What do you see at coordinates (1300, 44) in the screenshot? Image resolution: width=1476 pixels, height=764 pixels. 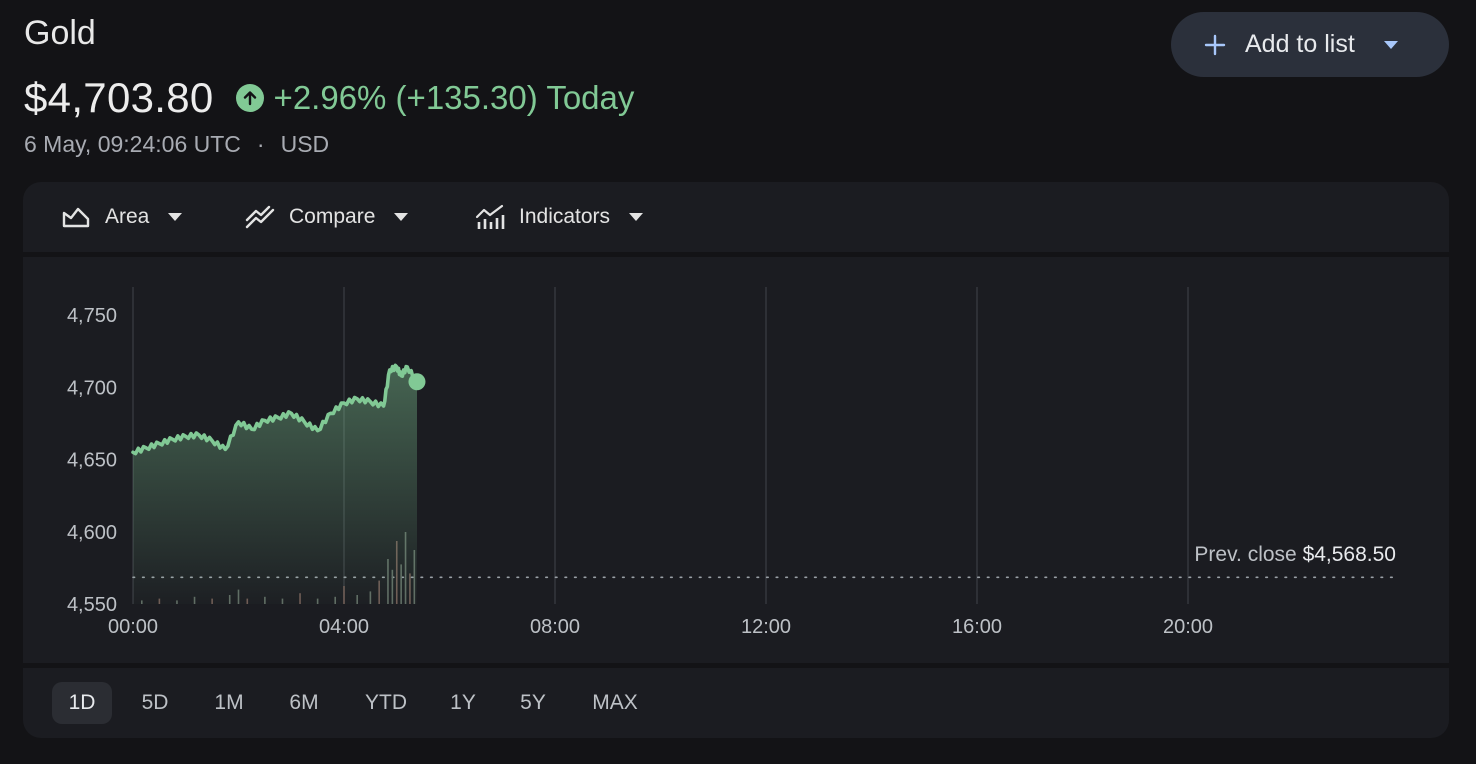 I see `add-to-list-label: Add to list` at bounding box center [1300, 44].